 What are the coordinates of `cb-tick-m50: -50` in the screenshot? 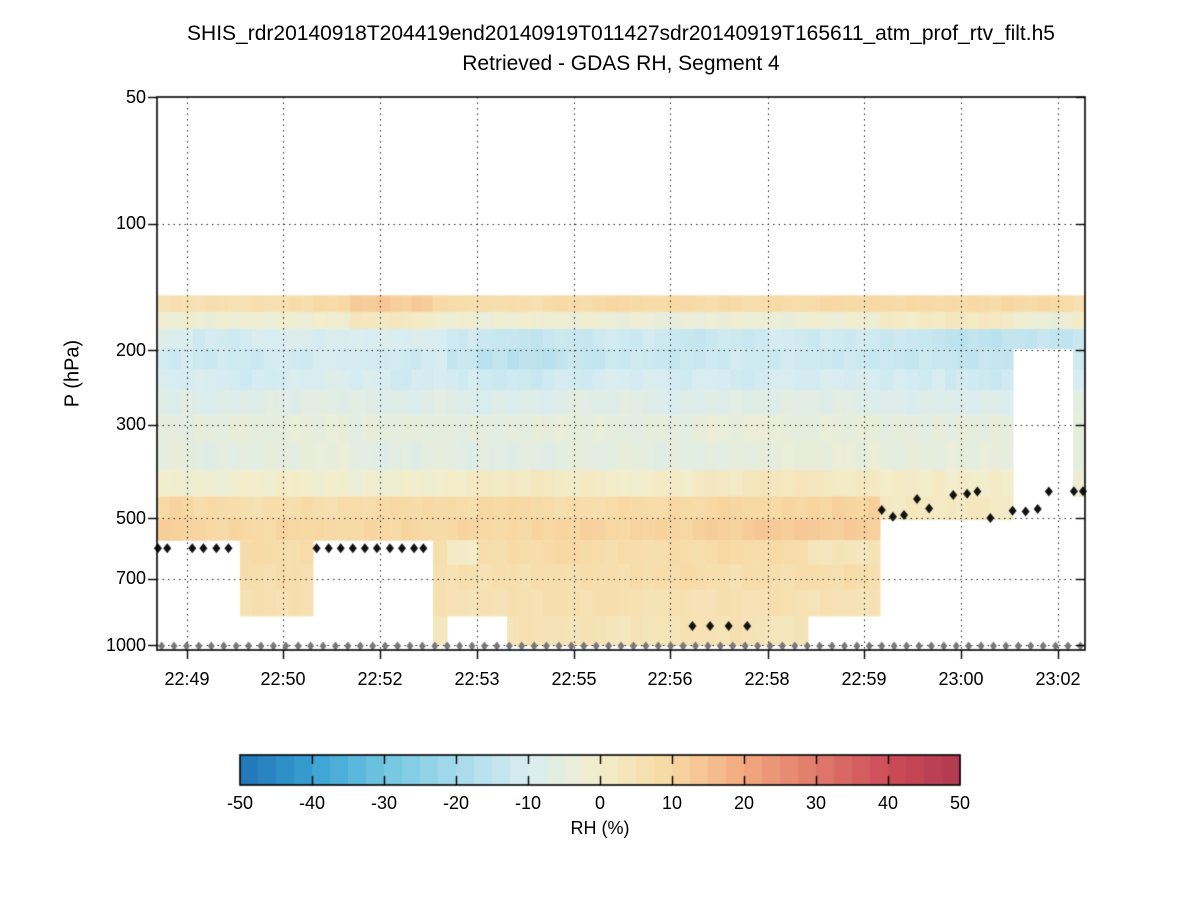 It's located at (239, 803).